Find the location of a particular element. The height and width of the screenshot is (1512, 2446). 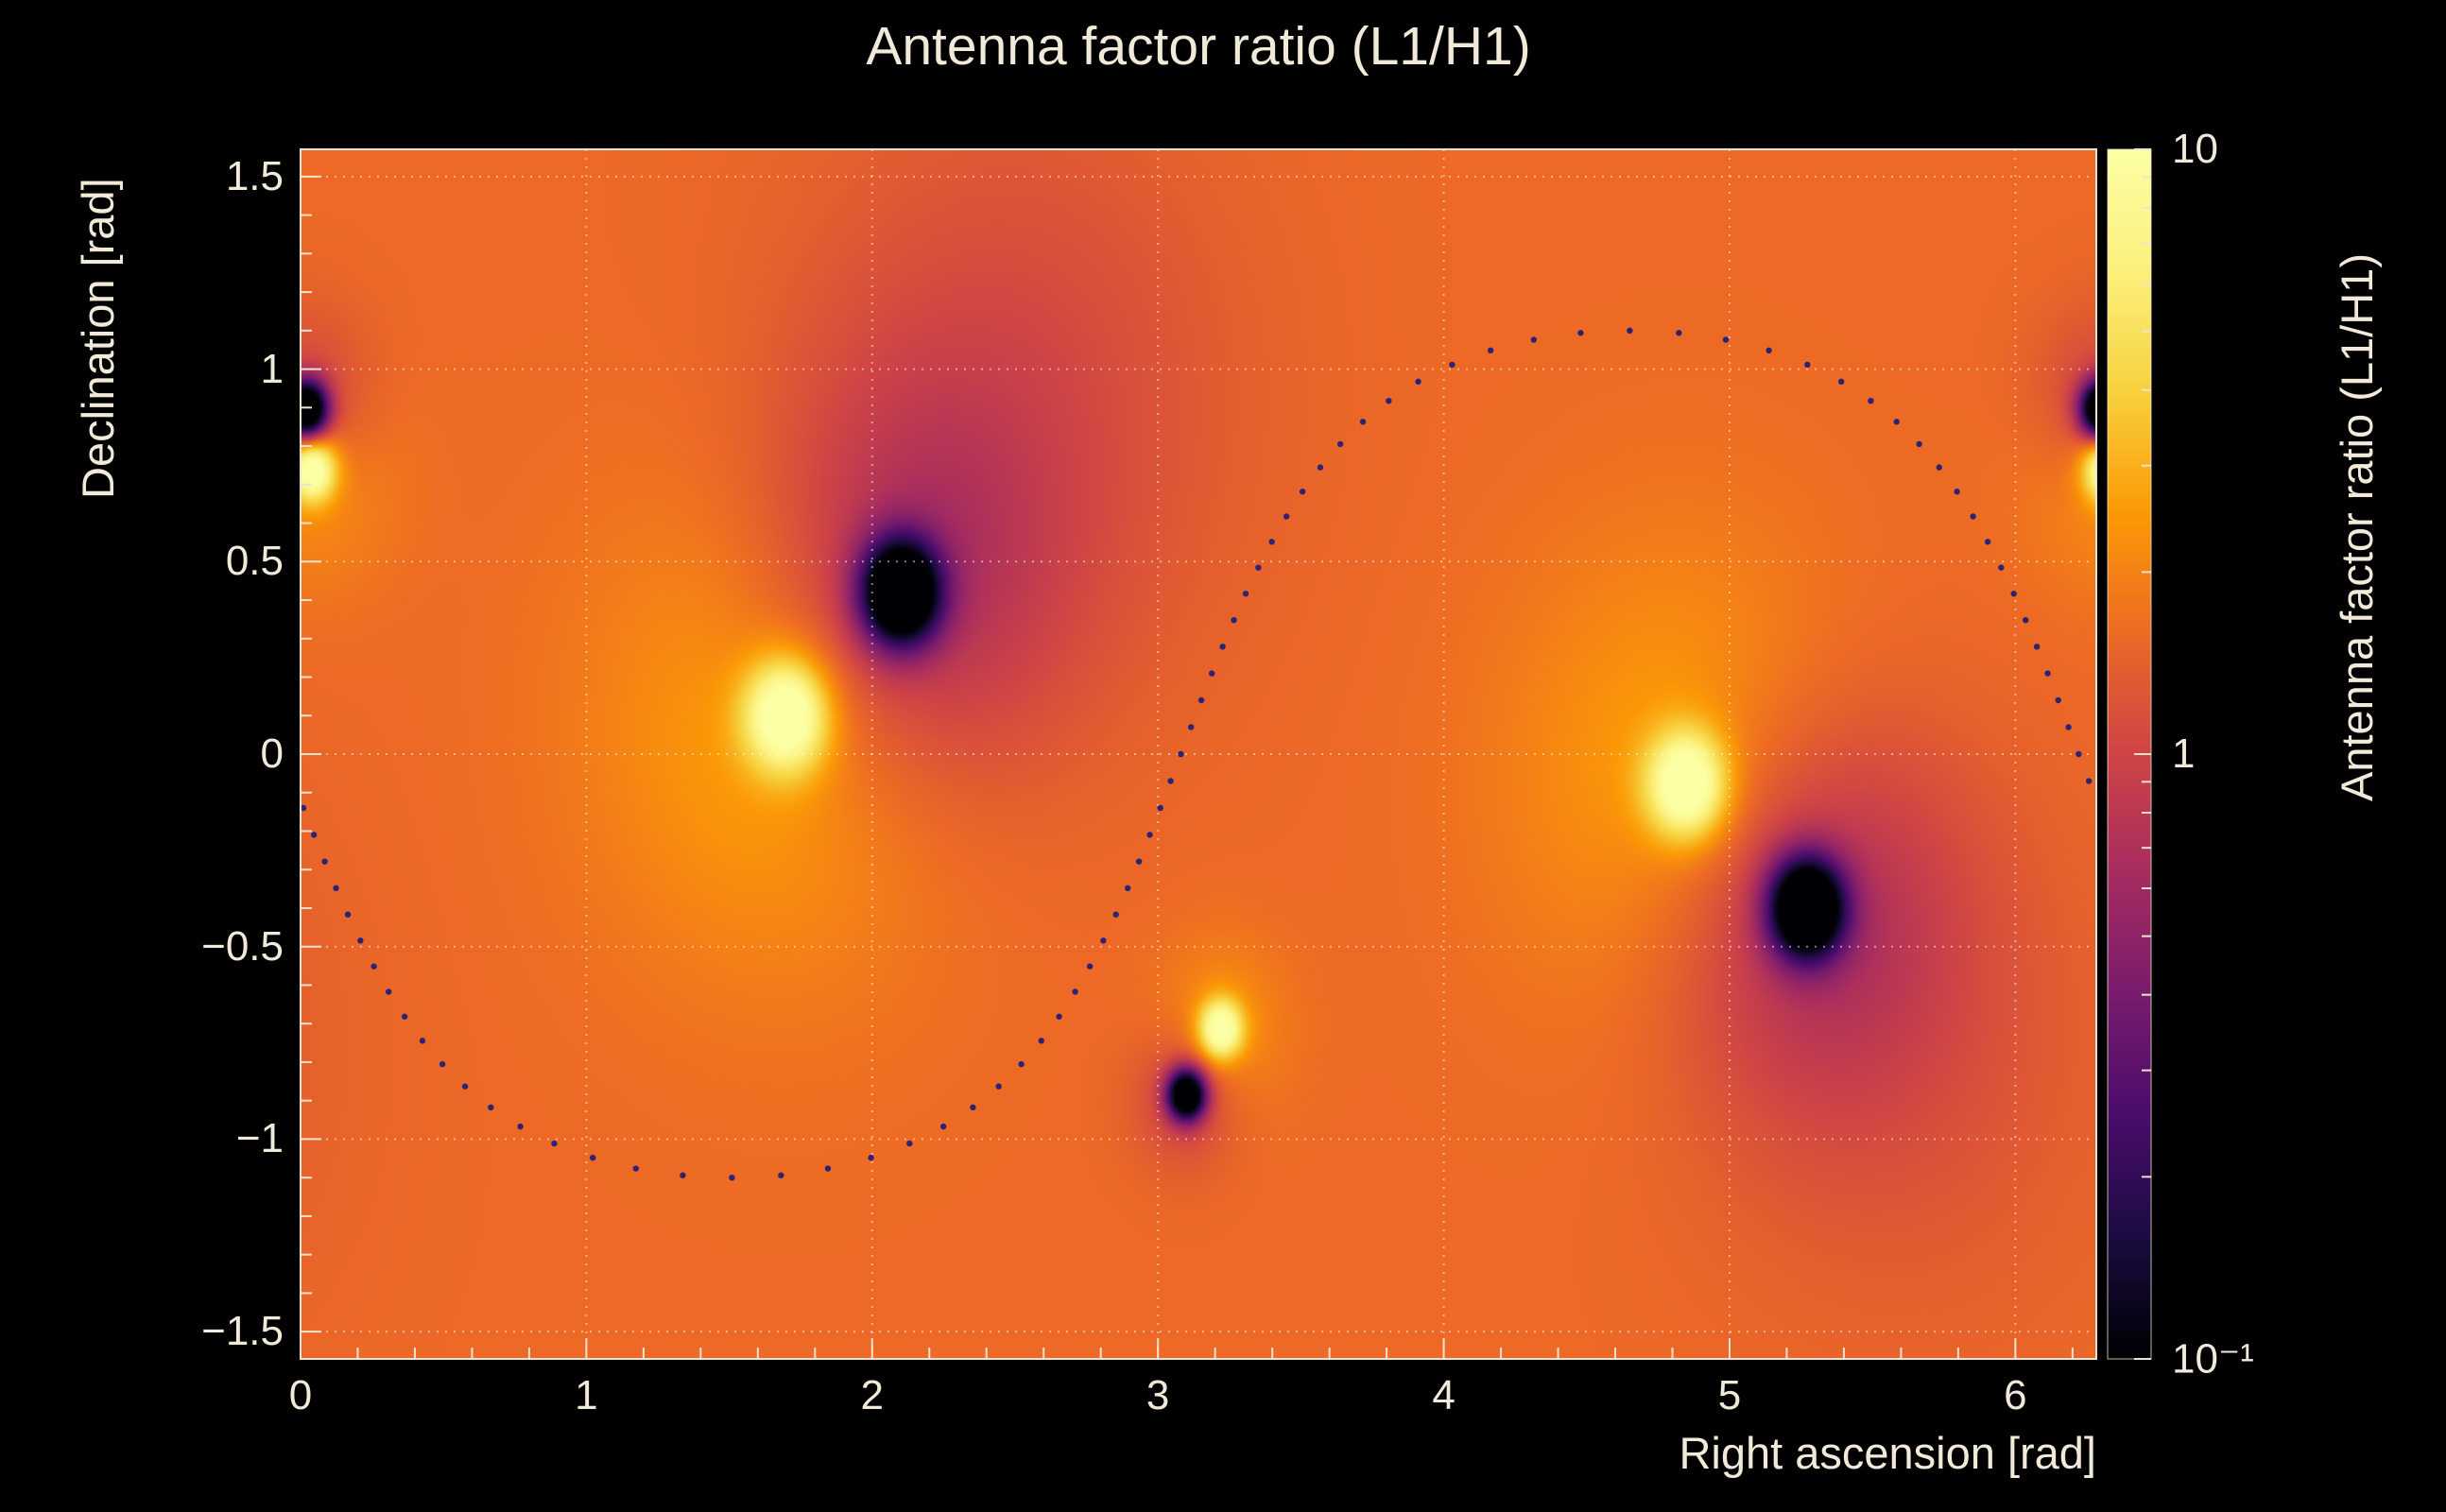

chart-title: Antenna factor ratio (L1/H1) is located at coordinates (1198, 46).